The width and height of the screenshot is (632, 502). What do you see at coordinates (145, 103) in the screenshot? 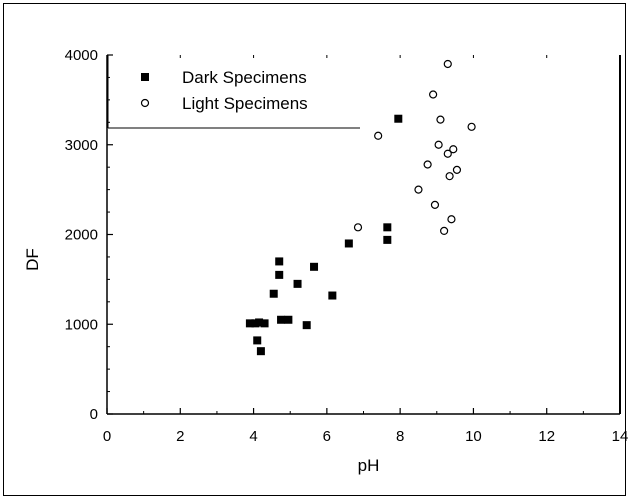
I see `legend-marker-light` at bounding box center [145, 103].